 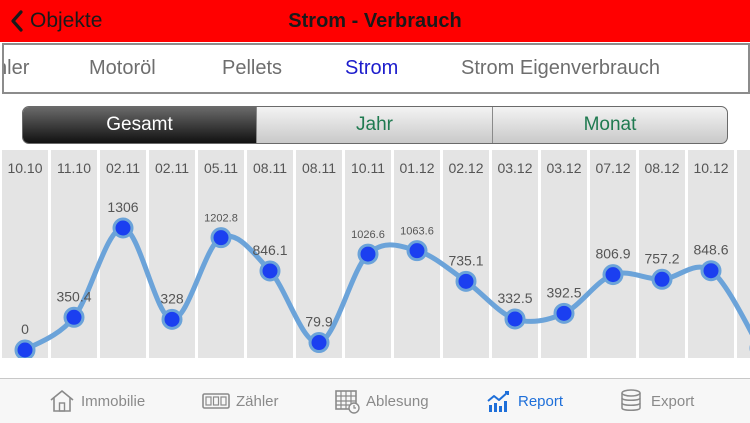 I want to click on x-tick-label: 08.12, so click(x=661, y=168).